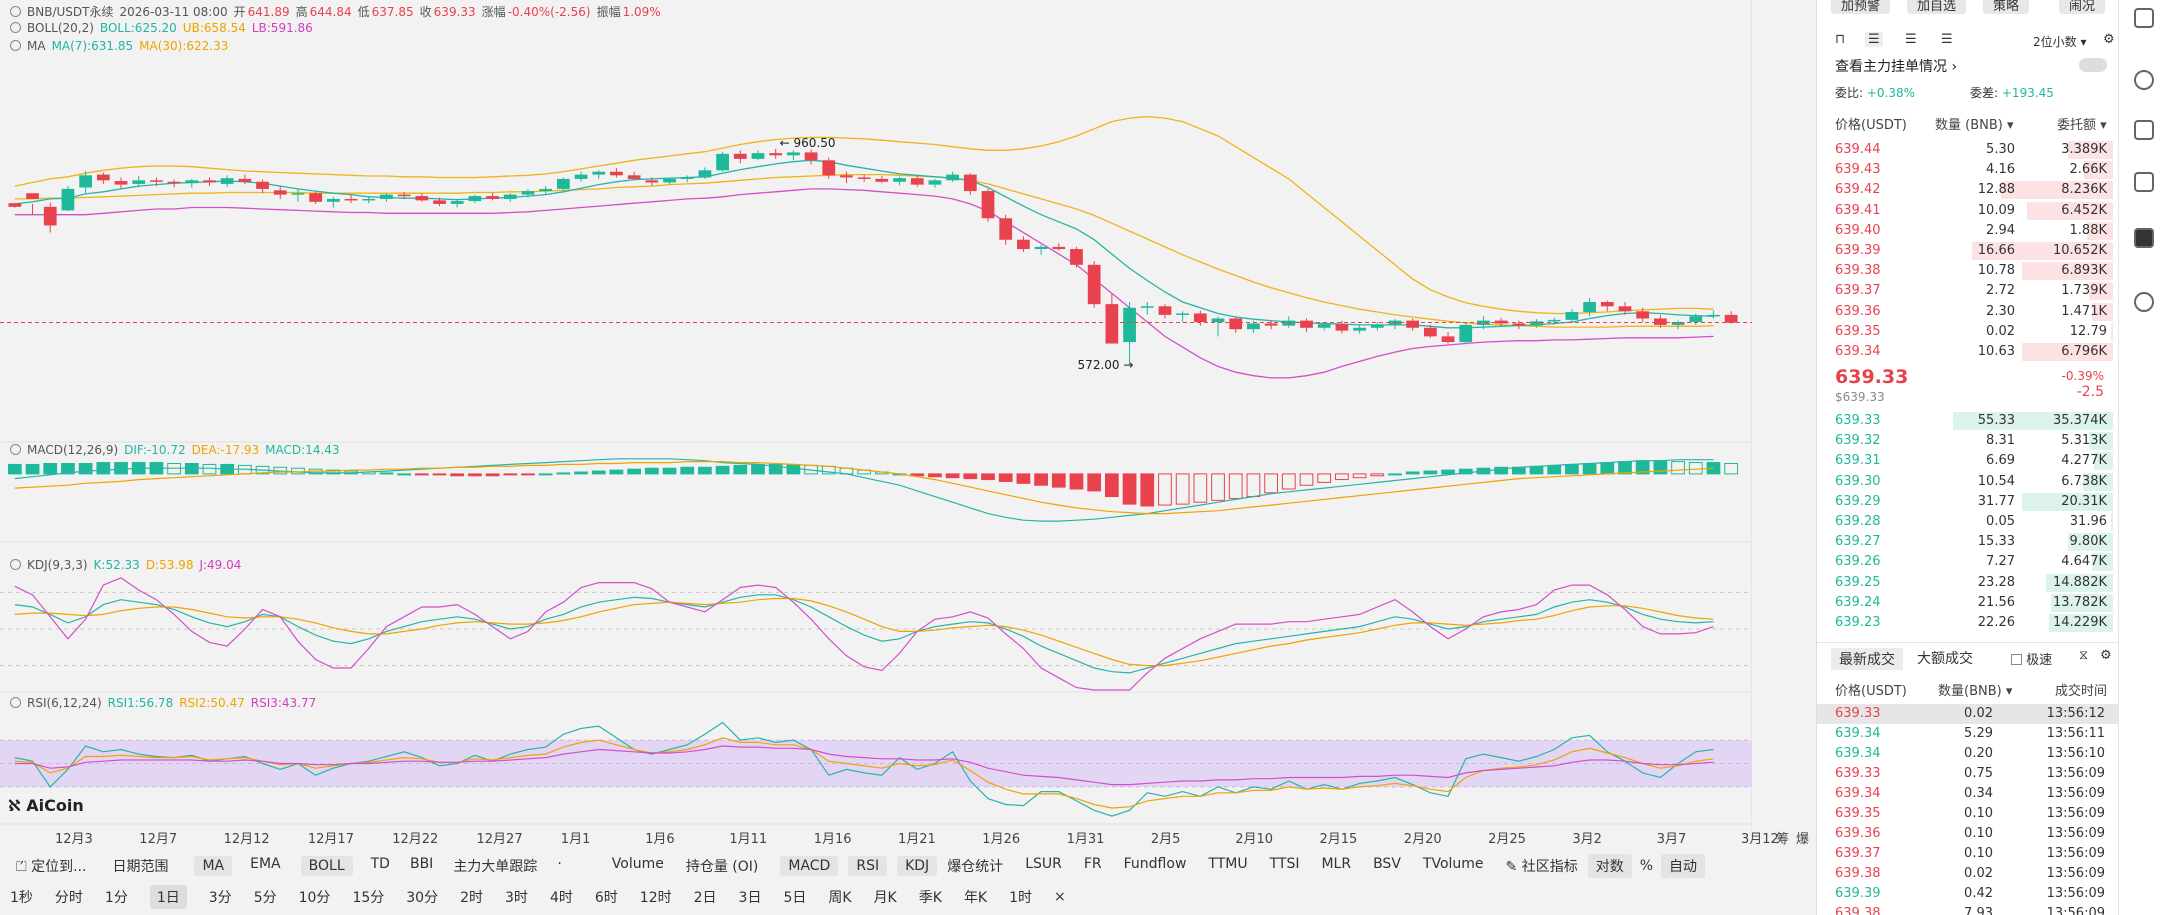  What do you see at coordinates (1968, 441) in the screenshot?
I see `bid-row: 639.32 8.31 5.313K` at bounding box center [1968, 441].